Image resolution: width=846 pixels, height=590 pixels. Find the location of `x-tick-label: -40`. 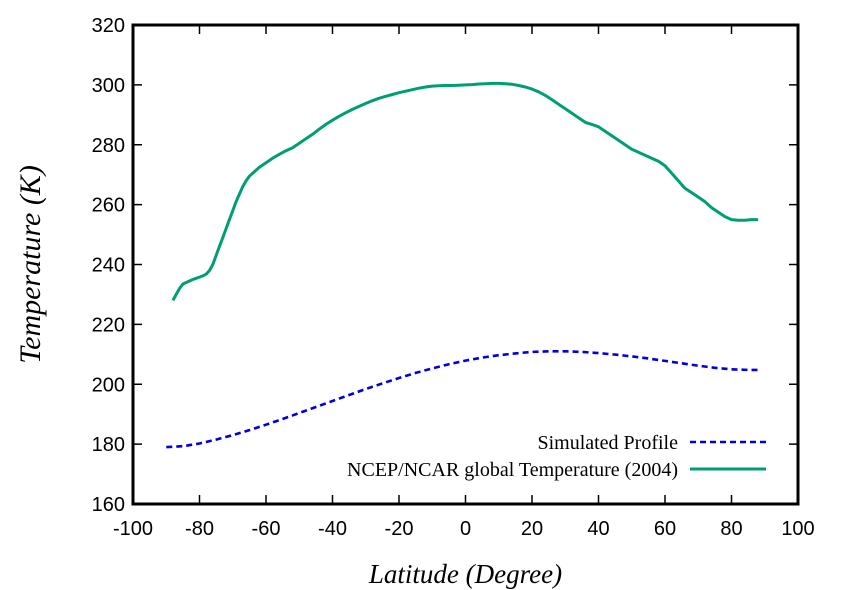

x-tick-label: -40 is located at coordinates (332, 529).